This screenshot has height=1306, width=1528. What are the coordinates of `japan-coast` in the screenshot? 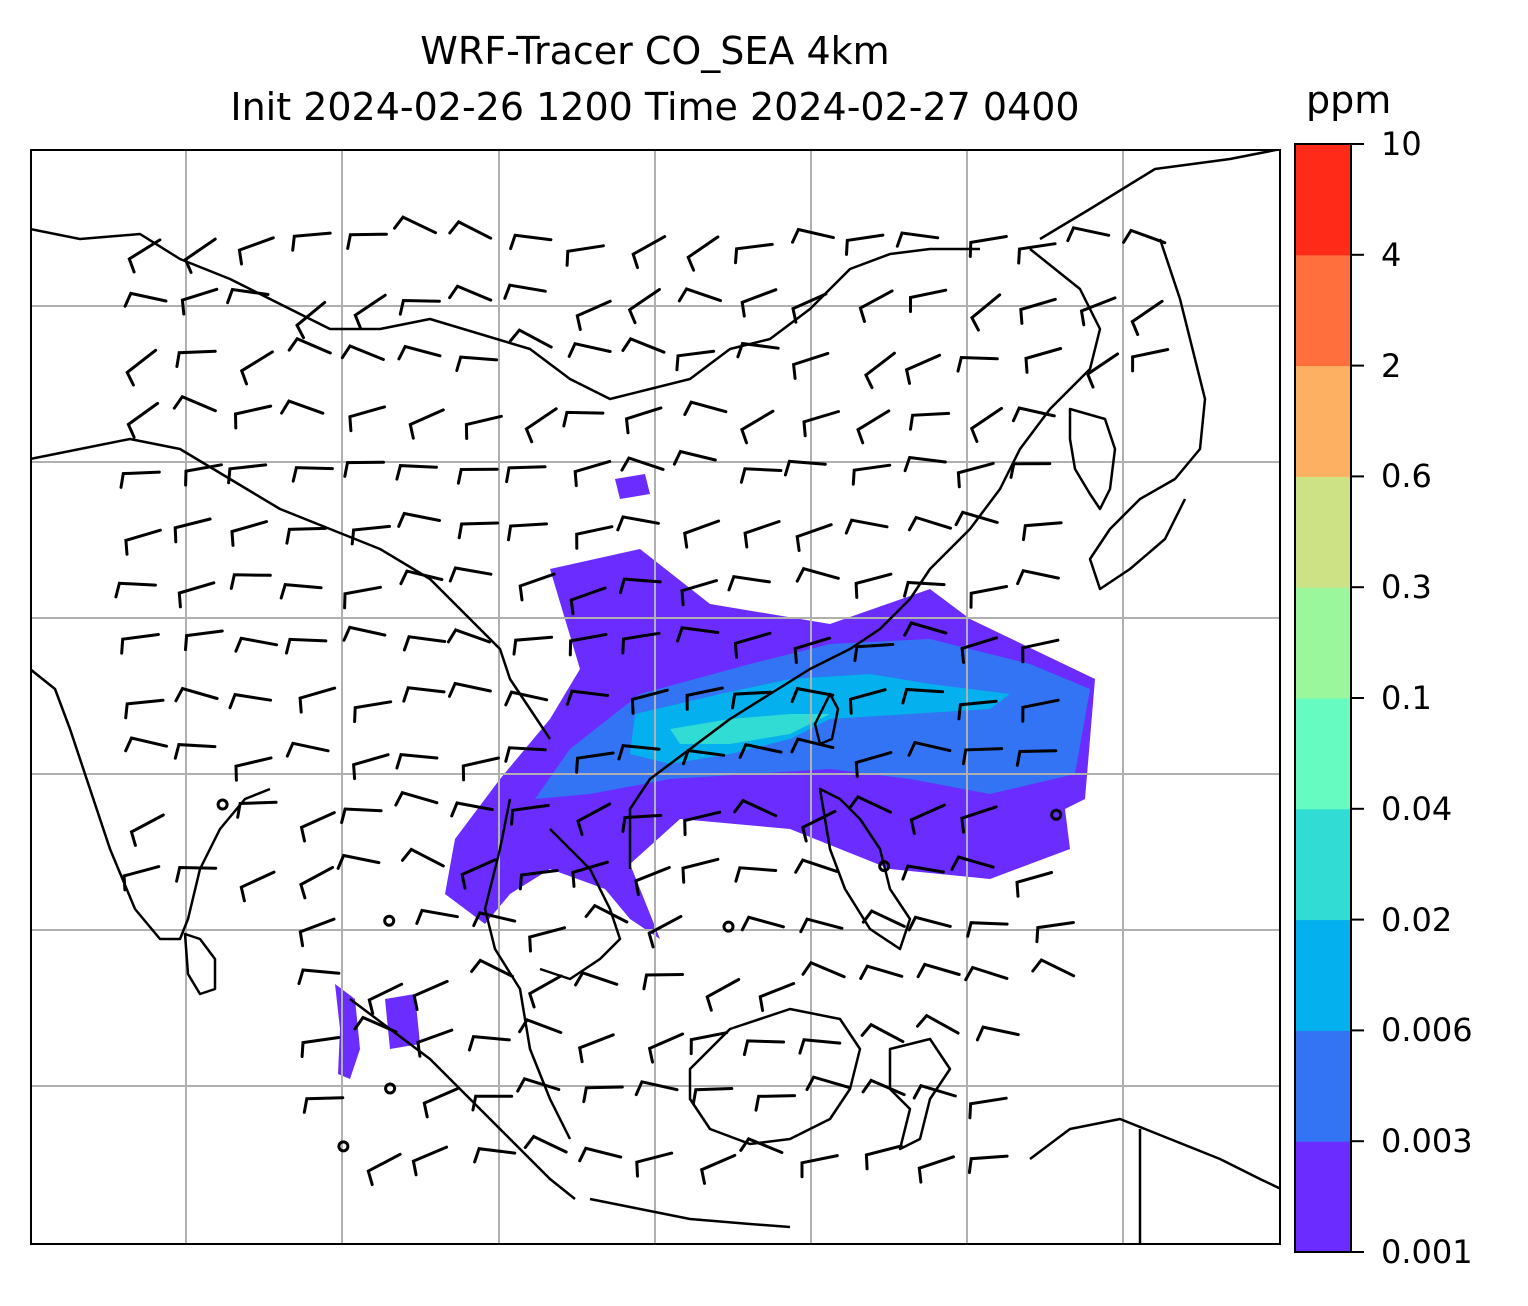 It's located at (1147, 414).